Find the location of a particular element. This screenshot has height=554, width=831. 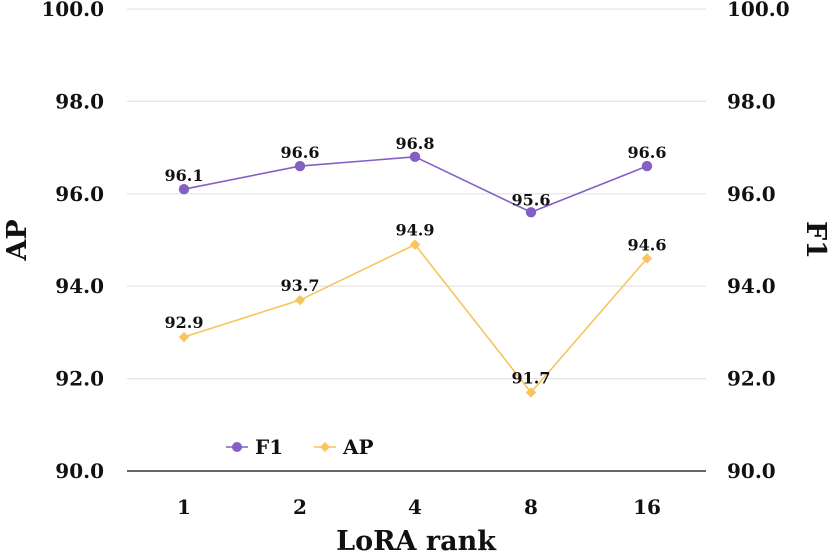

legend-label: F1 is located at coordinates (269, 447).